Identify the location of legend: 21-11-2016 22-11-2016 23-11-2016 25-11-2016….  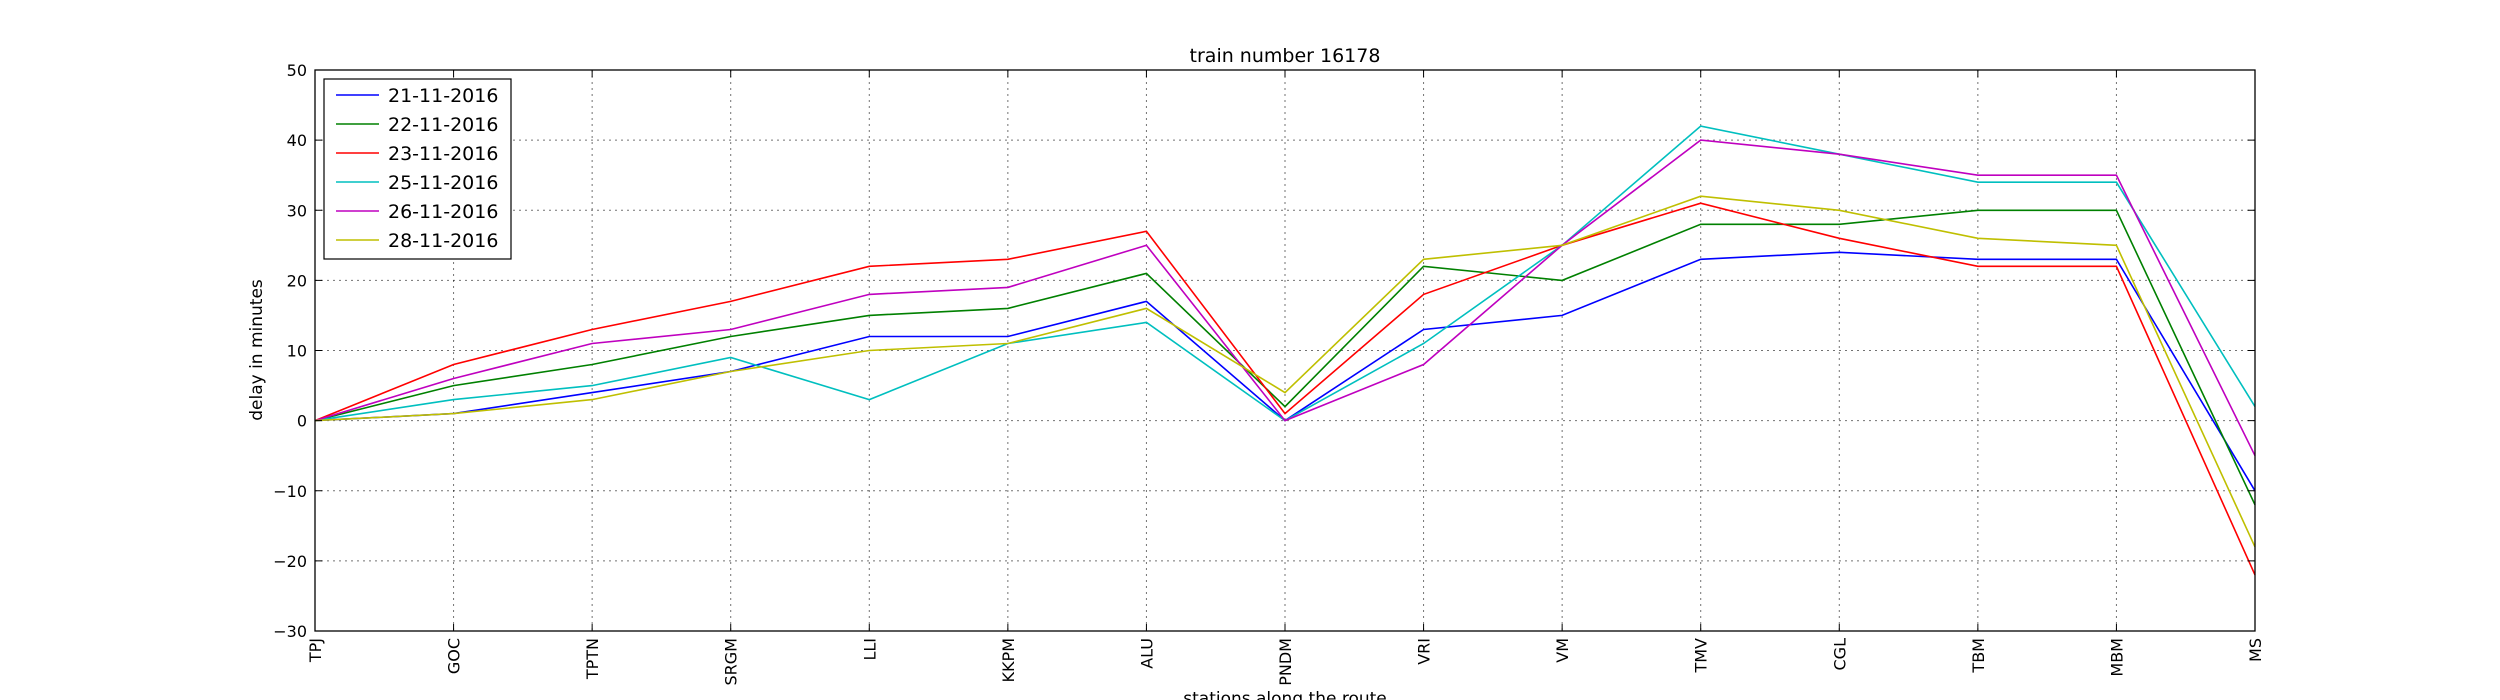
(417, 169).